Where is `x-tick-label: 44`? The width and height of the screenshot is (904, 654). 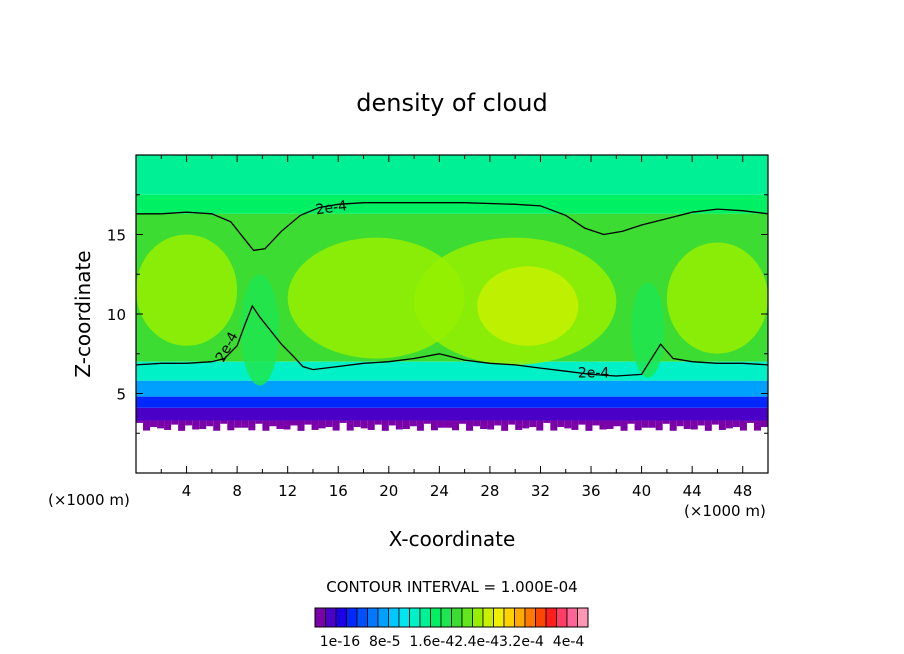
x-tick-label: 44 is located at coordinates (692, 491).